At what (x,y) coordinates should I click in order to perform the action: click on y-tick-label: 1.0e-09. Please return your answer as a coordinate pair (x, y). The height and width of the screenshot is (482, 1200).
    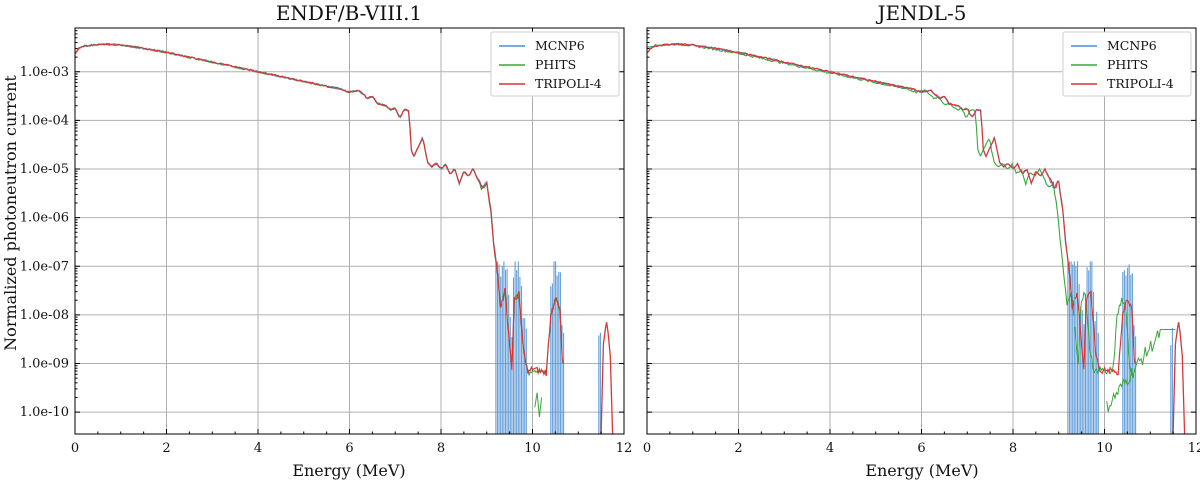
    Looking at the image, I should click on (44, 363).